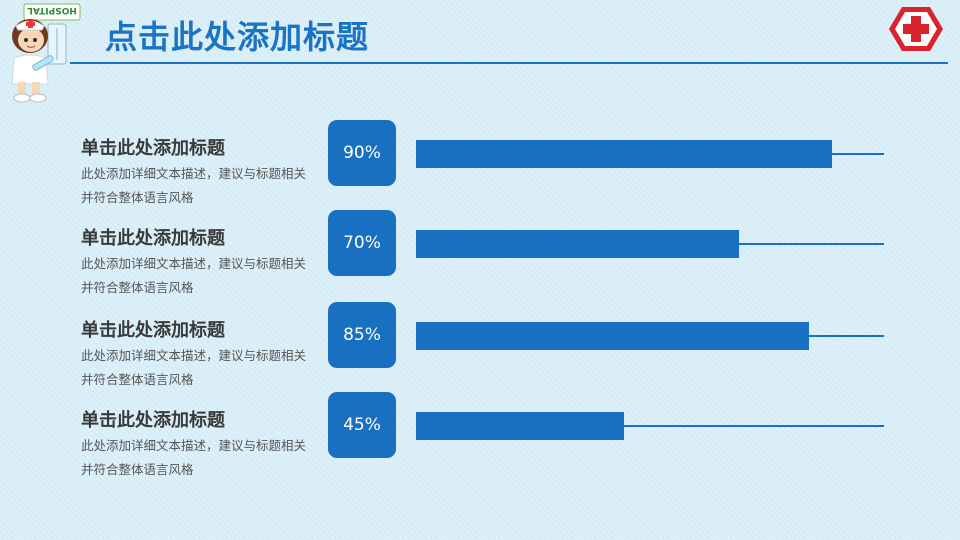 The height and width of the screenshot is (540, 960). What do you see at coordinates (362, 425) in the screenshot?
I see `percent-badge: 45%` at bounding box center [362, 425].